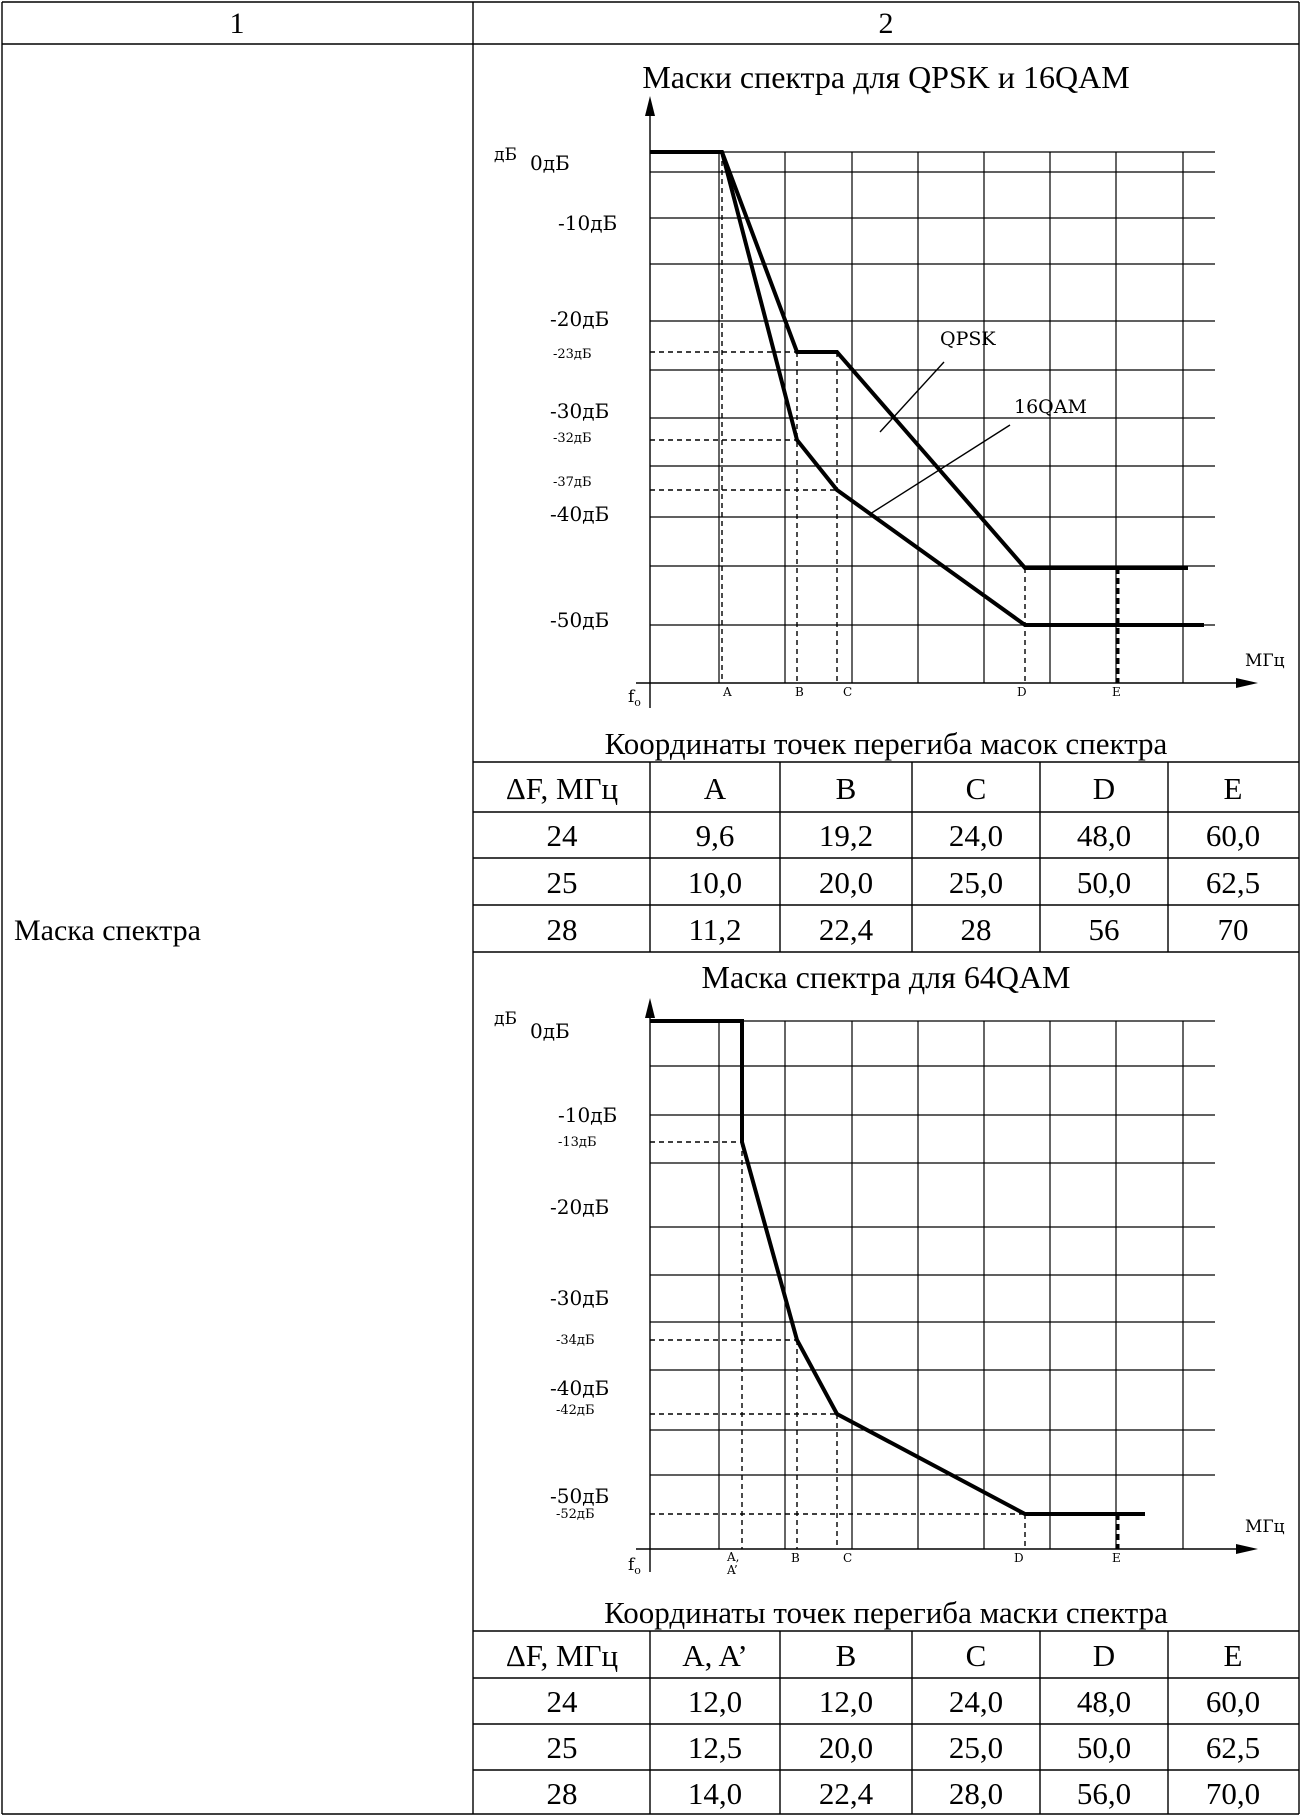  Describe the element at coordinates (732, 1570) in the screenshot. I see `x-point-a-prime: A’` at that location.